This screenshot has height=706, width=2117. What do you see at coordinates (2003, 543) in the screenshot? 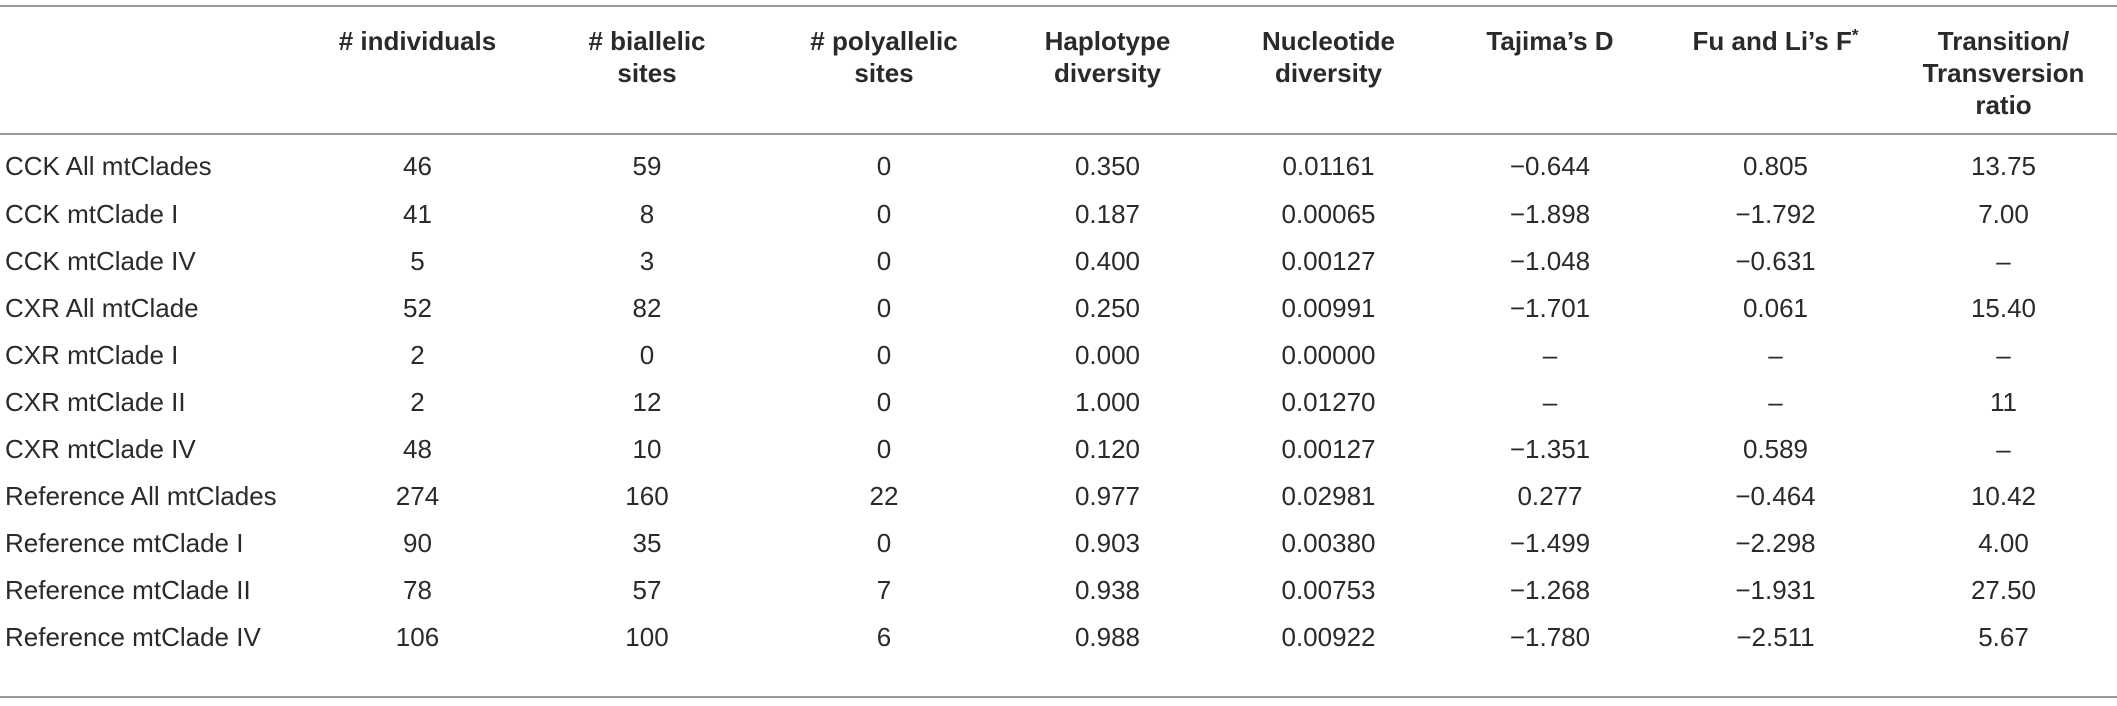
I see `transition-transversion-cell: 4.00` at bounding box center [2003, 543].